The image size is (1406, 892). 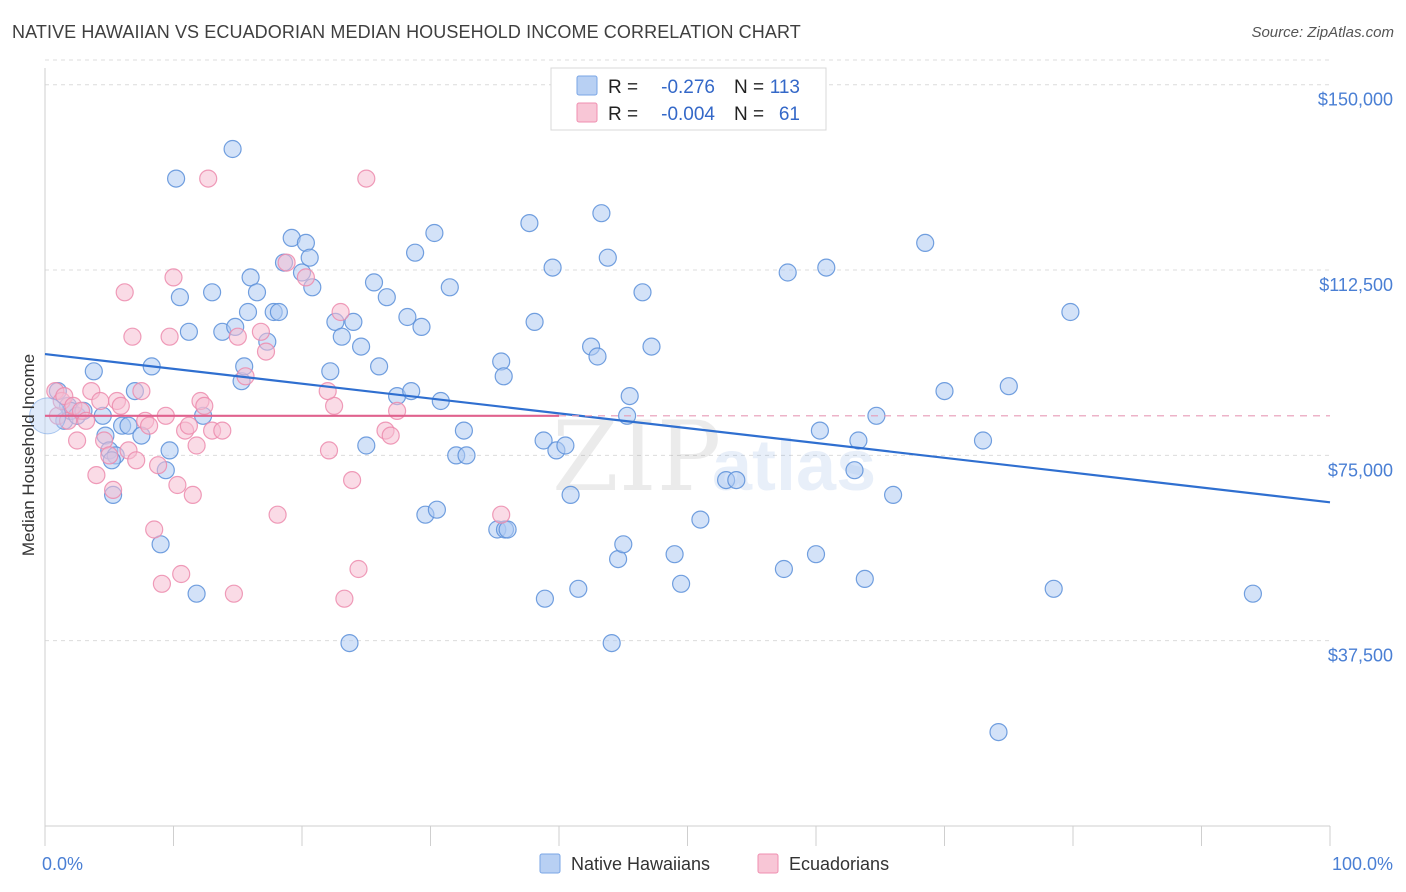 I want to click on legend-n-label-1: N =, so click(x=749, y=87).